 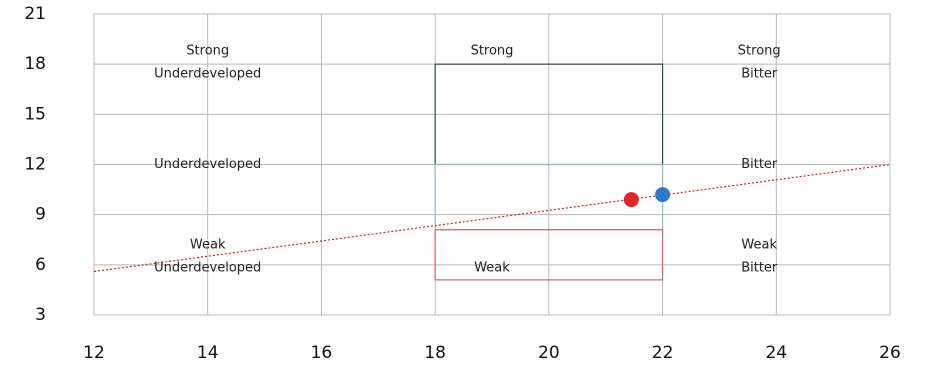 What do you see at coordinates (208, 244) in the screenshot?
I see `zone-label-7: Weak` at bounding box center [208, 244].